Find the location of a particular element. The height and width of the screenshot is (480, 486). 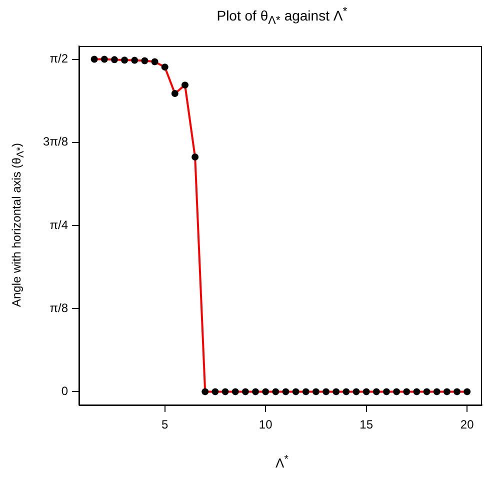

x-axis-title: Λ$^{*}$ is located at coordinates (282, 462).